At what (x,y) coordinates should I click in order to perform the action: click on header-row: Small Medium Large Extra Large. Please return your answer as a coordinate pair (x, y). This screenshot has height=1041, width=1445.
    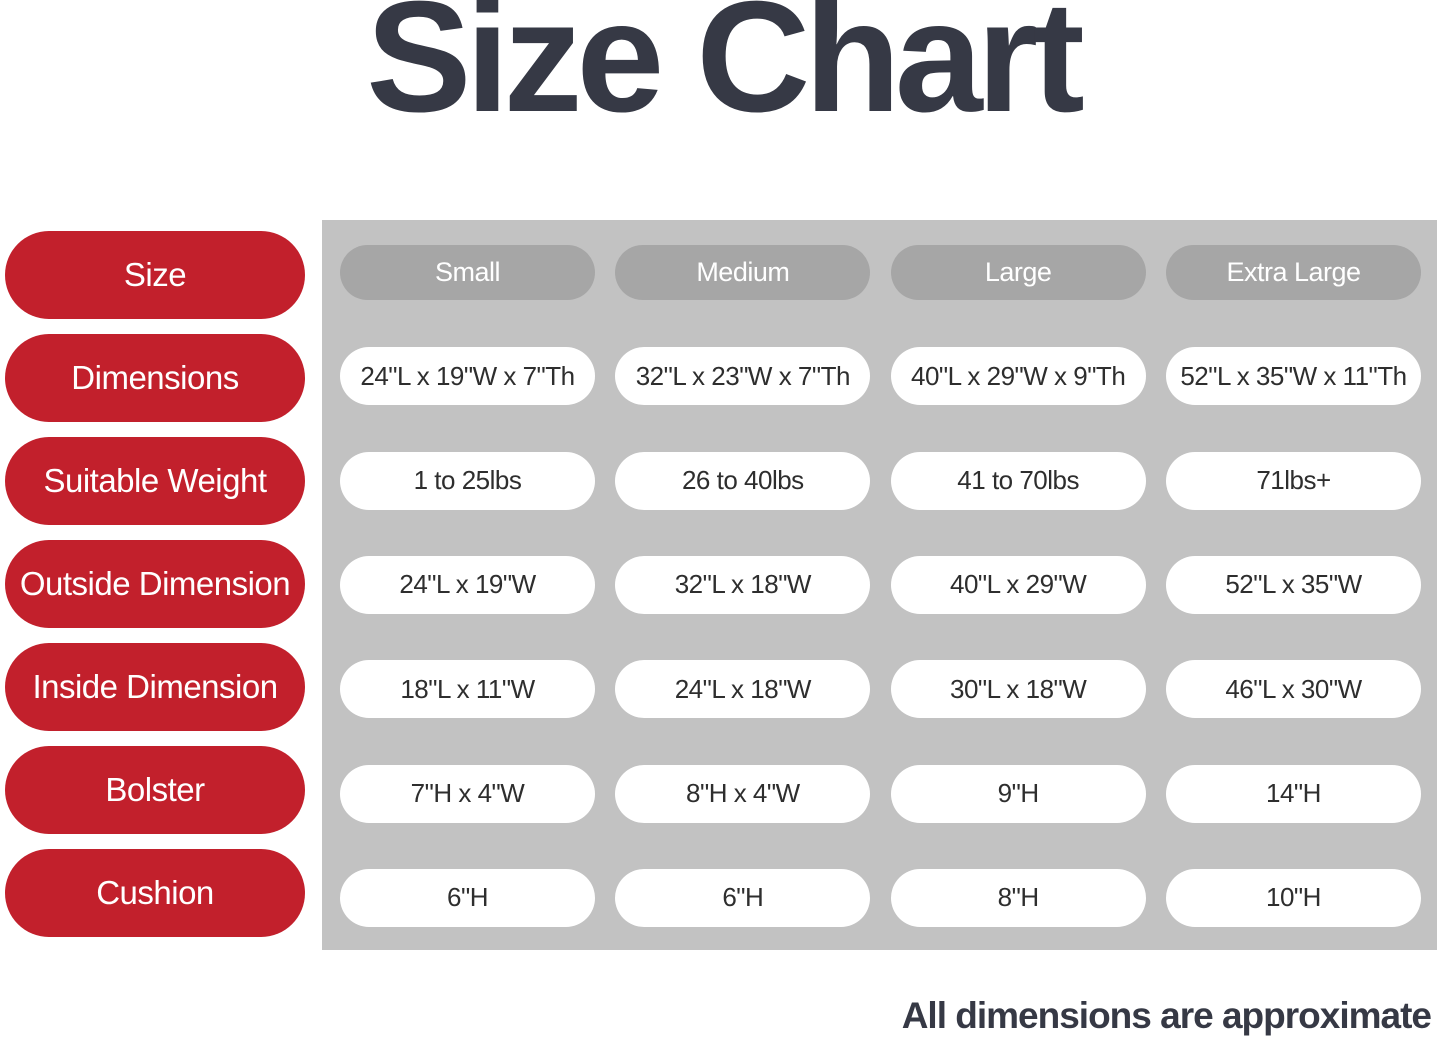
    Looking at the image, I should click on (879, 272).